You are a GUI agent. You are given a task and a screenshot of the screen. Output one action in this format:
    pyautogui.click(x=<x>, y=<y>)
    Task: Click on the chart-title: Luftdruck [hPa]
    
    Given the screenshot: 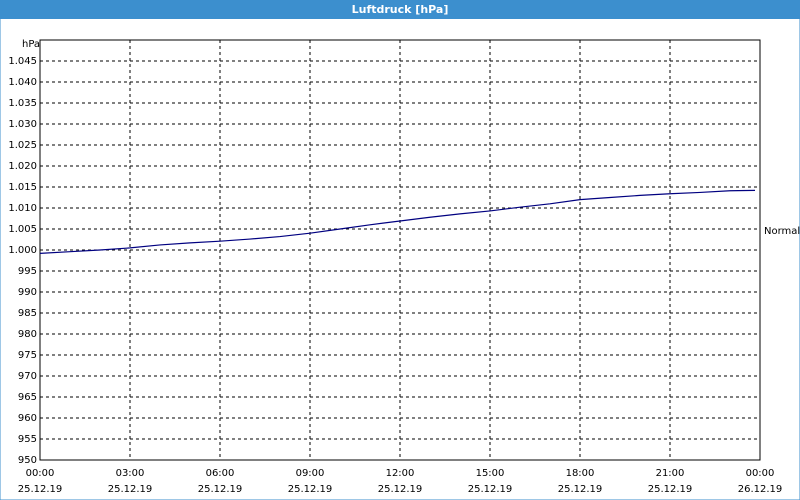 What is the action you would take?
    pyautogui.click(x=400, y=9)
    